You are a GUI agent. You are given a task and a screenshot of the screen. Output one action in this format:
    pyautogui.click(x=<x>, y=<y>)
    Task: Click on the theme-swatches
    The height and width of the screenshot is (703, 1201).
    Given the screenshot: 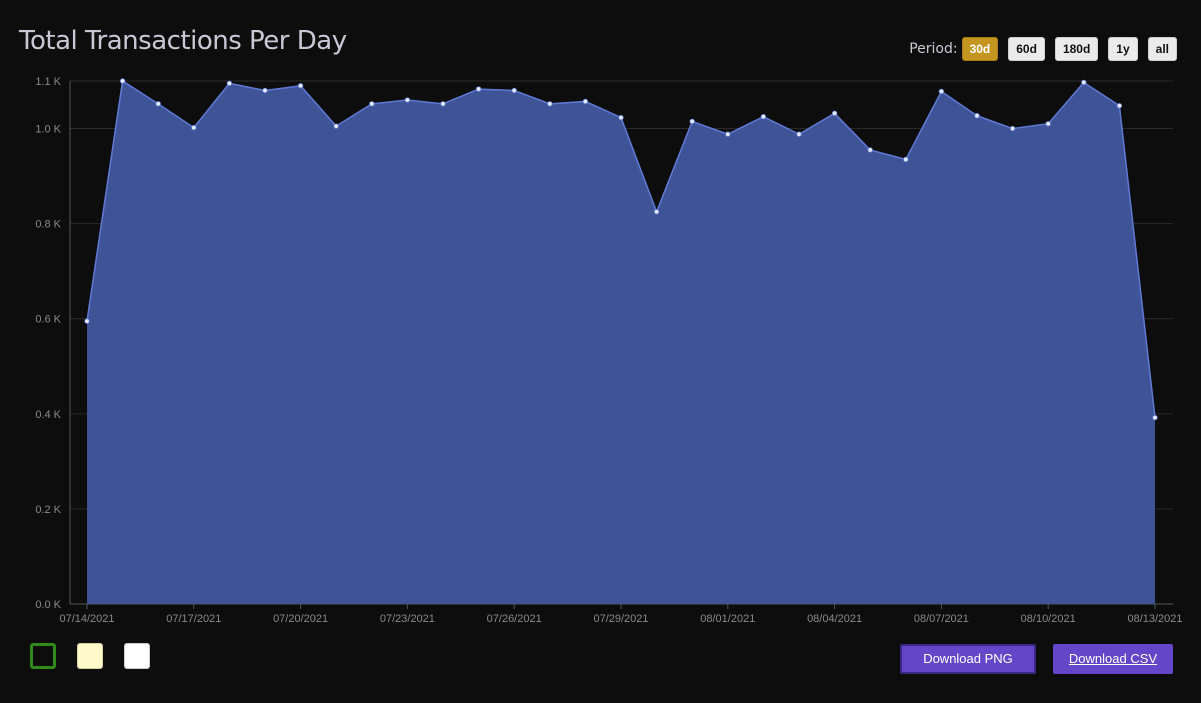 What is the action you would take?
    pyautogui.click(x=90, y=656)
    